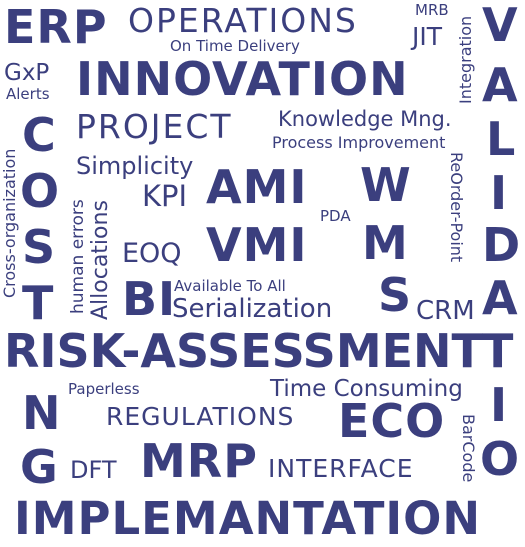 Image resolution: width=525 pixels, height=547 pixels. I want to click on word-costing-letter-o: O, so click(40, 191).